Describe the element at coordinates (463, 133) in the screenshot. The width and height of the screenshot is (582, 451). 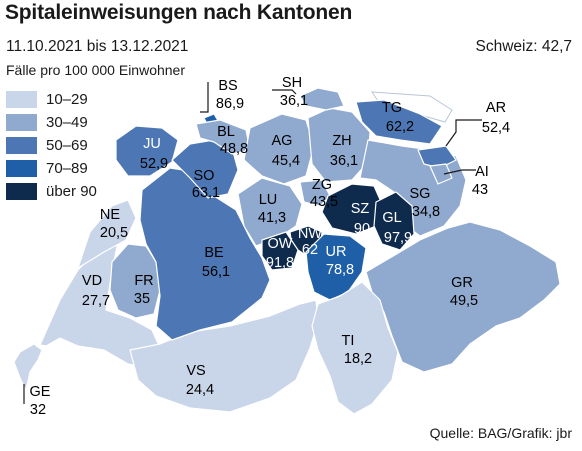
I see `leader-line-ar` at that location.